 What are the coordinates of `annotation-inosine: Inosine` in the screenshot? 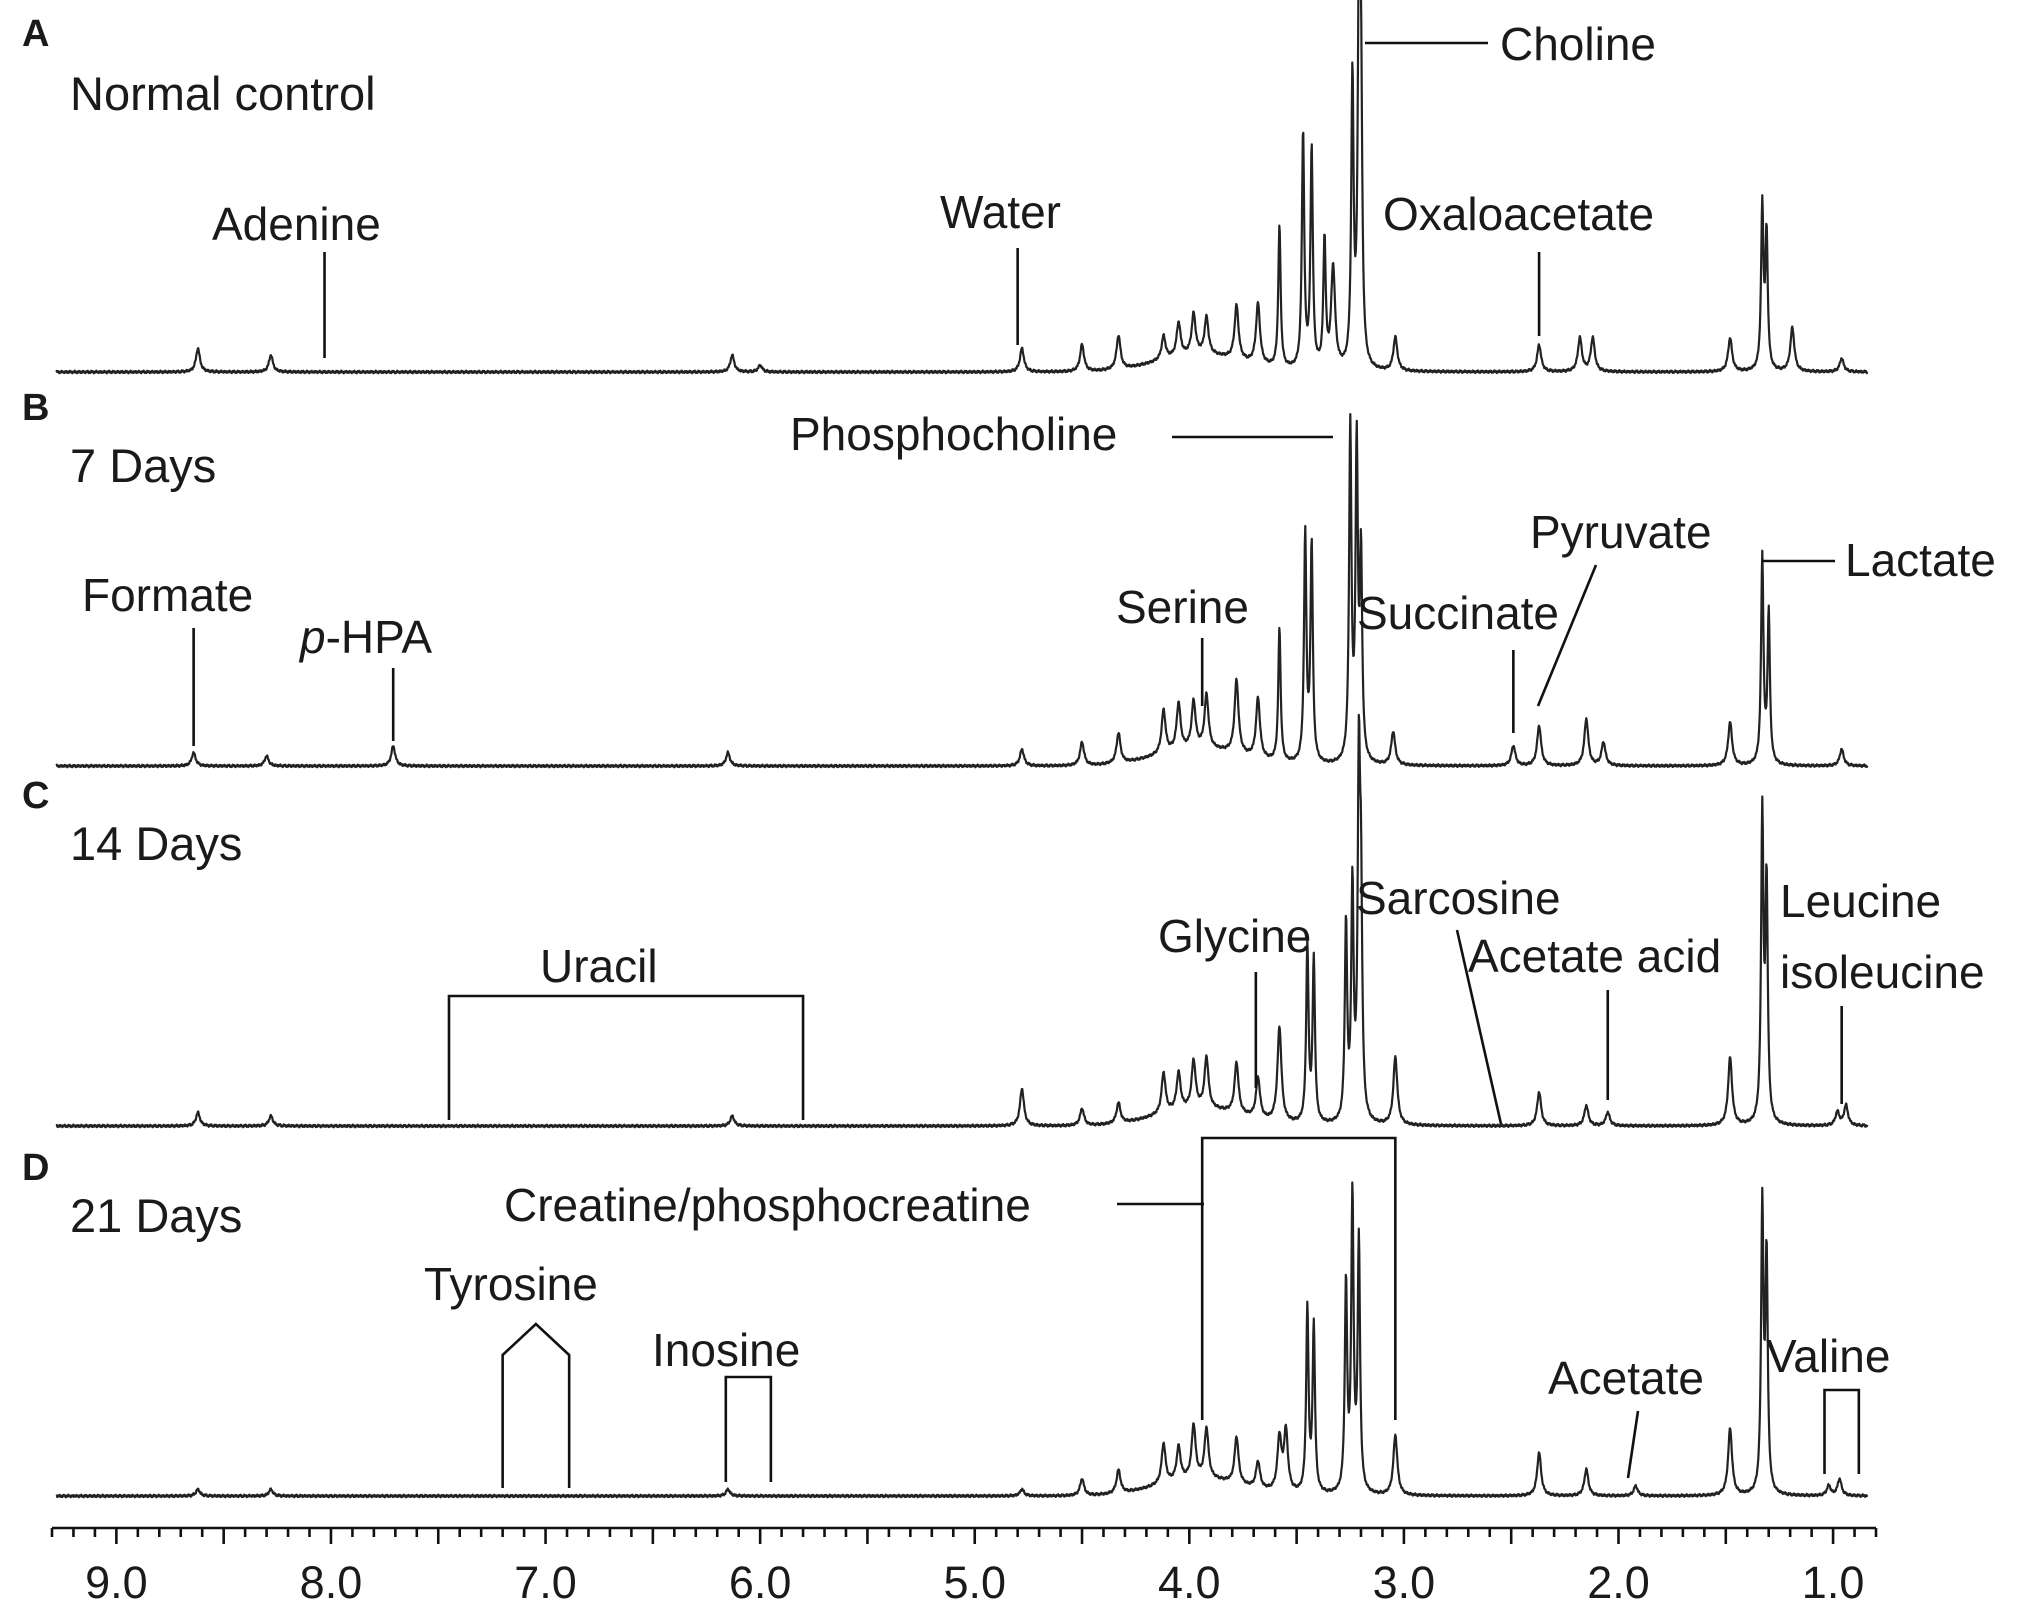 It's located at (726, 1403).